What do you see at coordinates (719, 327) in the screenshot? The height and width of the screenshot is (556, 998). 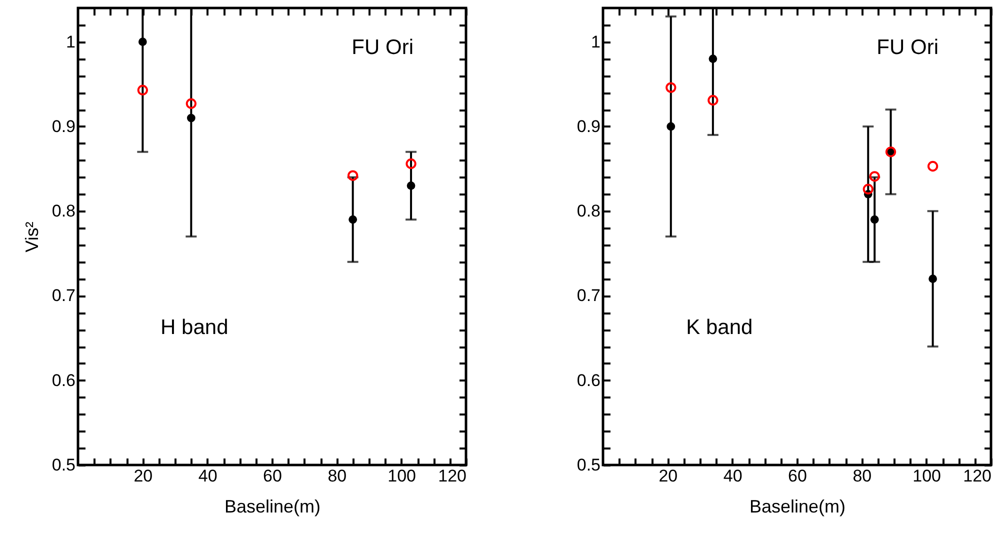 I see `annotation: K band` at bounding box center [719, 327].